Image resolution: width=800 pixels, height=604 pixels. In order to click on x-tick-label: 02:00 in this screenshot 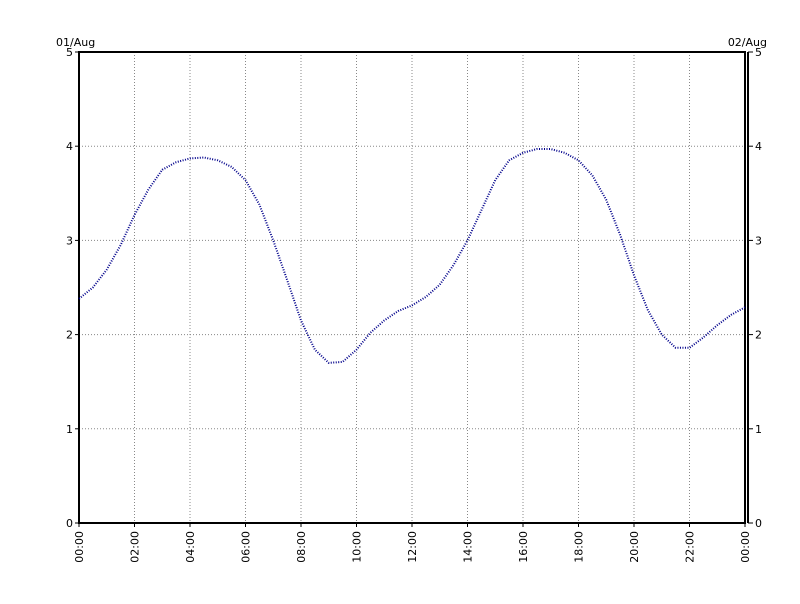, I will do `click(135, 547)`.